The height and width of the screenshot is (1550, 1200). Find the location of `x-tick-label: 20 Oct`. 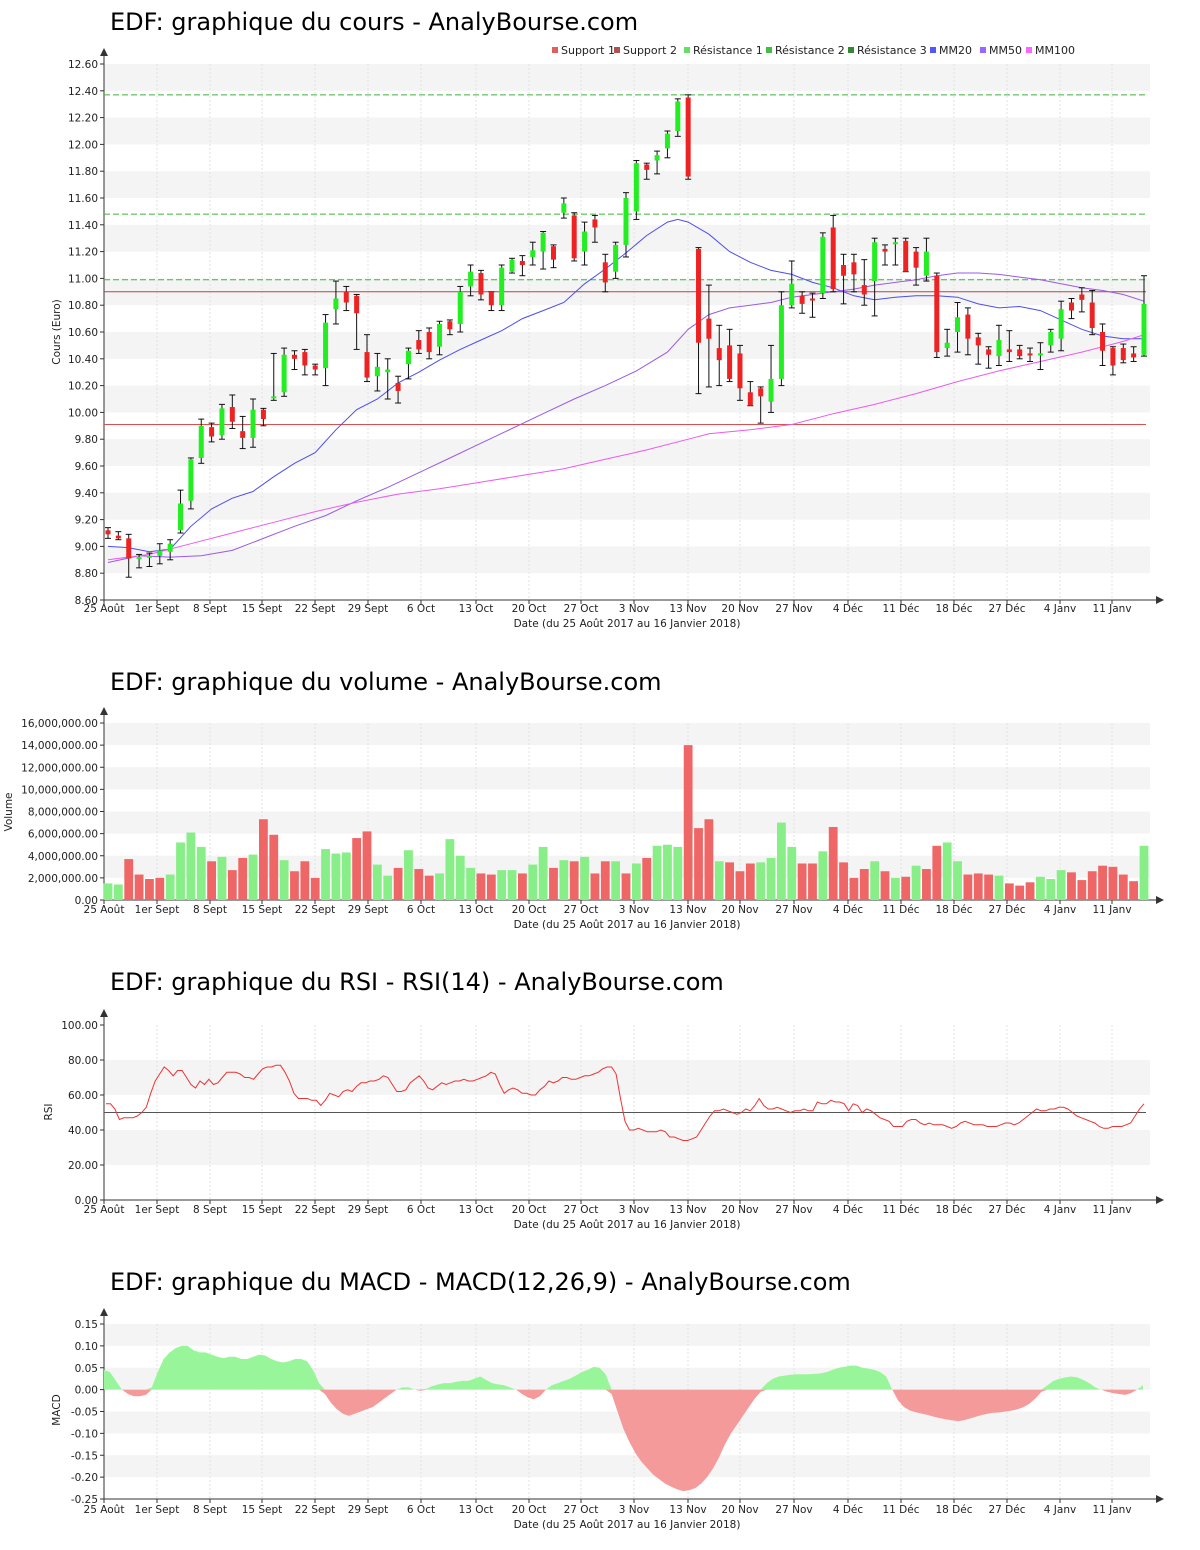

x-tick-label: 20 Oct is located at coordinates (529, 1510).